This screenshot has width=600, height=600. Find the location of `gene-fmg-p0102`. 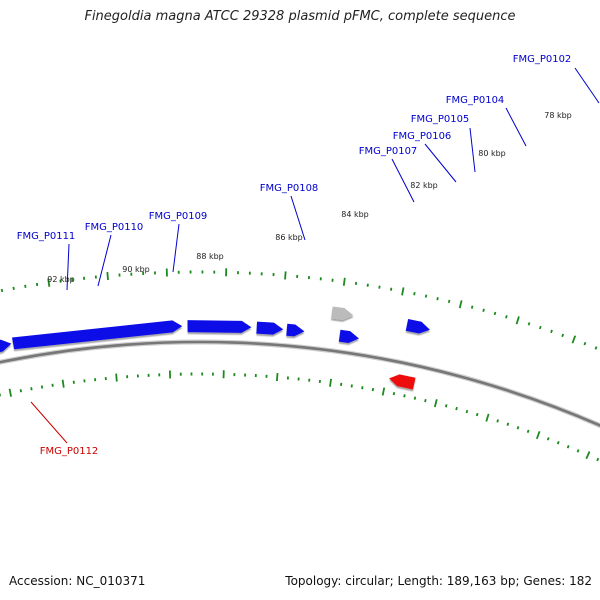

gene-fmg-p0102 is located at coordinates (417, 326).